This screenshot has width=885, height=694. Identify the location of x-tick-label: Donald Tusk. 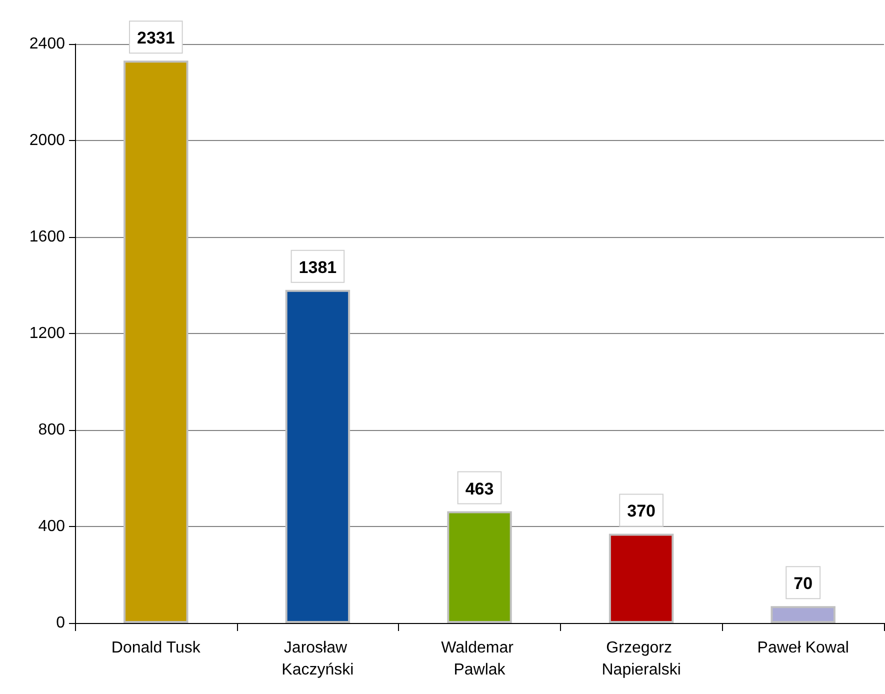
(156, 648).